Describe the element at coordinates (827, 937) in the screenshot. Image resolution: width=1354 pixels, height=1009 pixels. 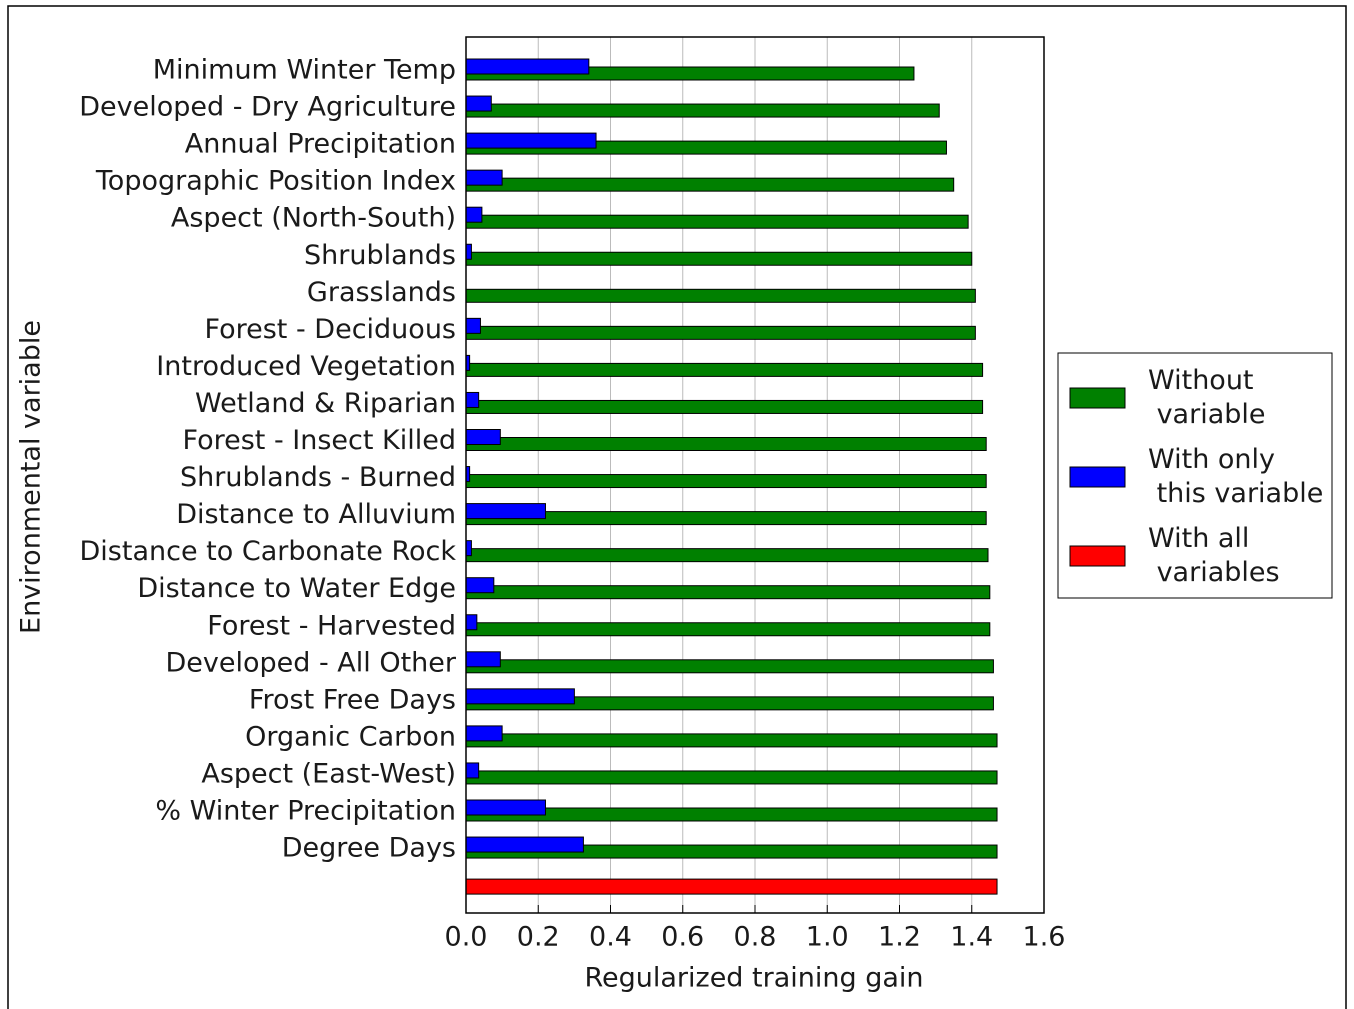
I see `x-tick-label: 1.0` at that location.